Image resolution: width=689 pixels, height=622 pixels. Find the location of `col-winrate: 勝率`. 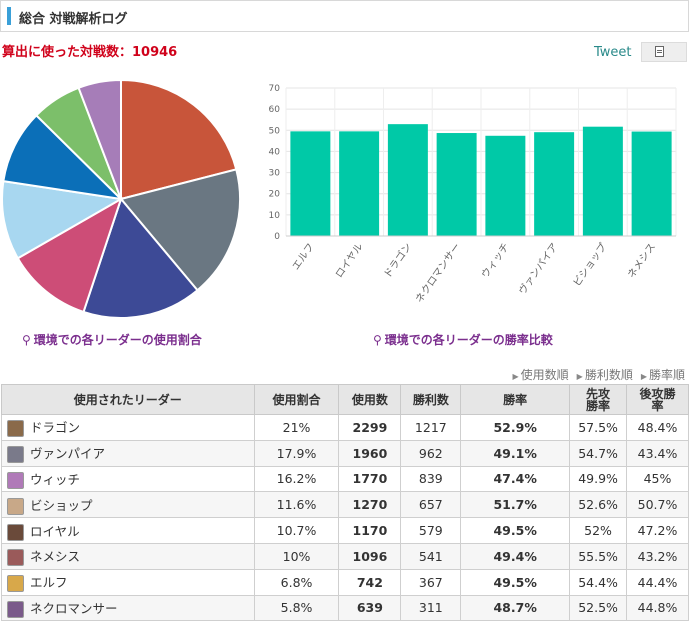

col-winrate: 勝率 is located at coordinates (515, 399).